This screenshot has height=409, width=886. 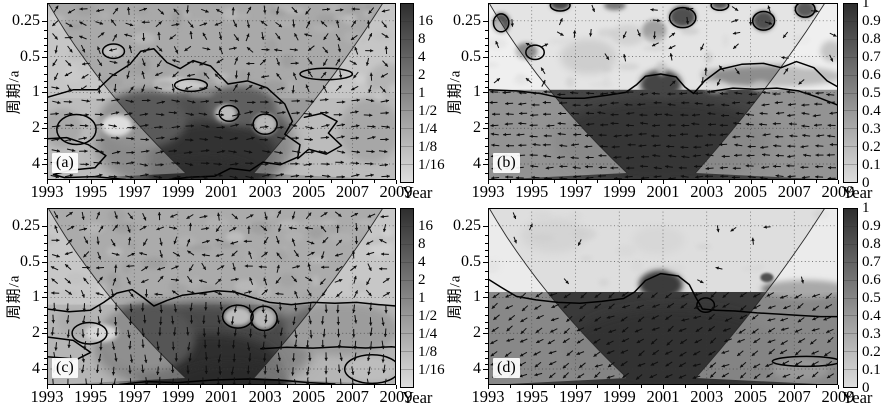 What do you see at coordinates (488, 396) in the screenshot?
I see `x-tick-label: 1993` at bounding box center [488, 396].